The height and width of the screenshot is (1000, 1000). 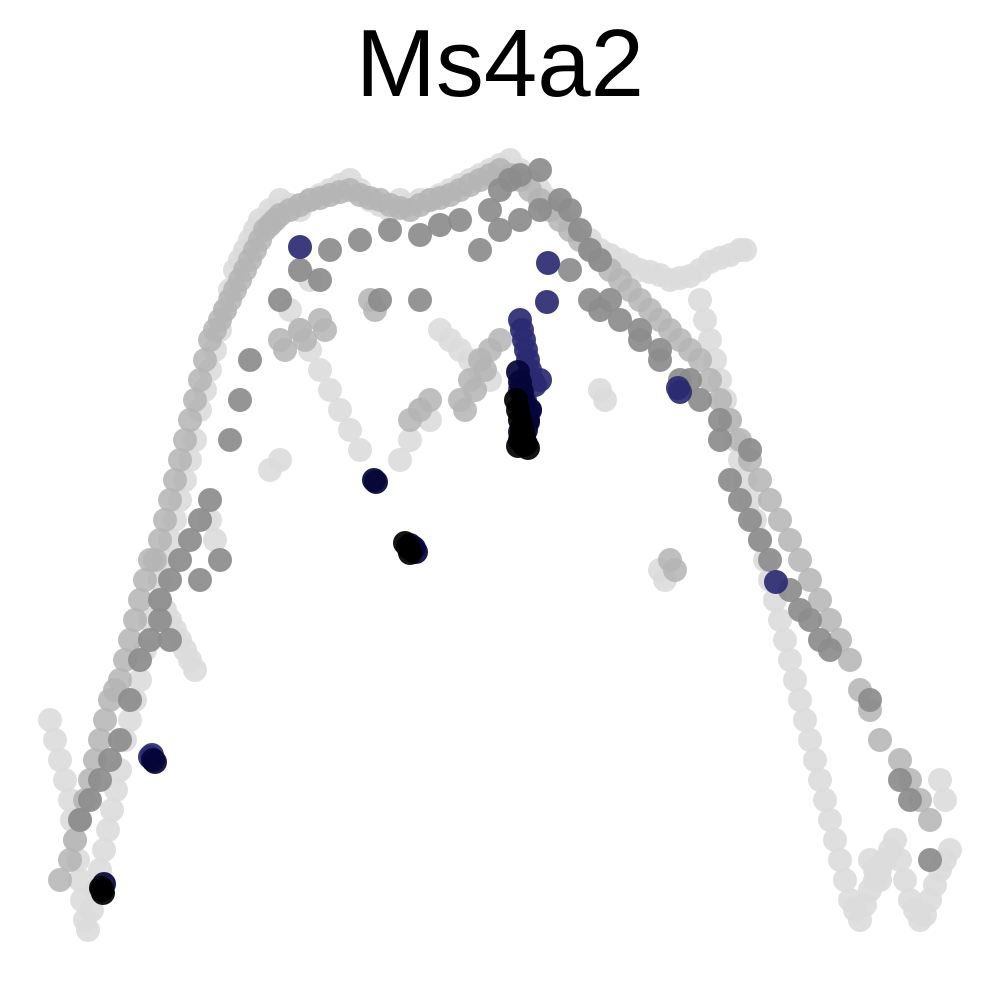 I want to click on chart-title: Ms4a2, so click(x=500, y=63).